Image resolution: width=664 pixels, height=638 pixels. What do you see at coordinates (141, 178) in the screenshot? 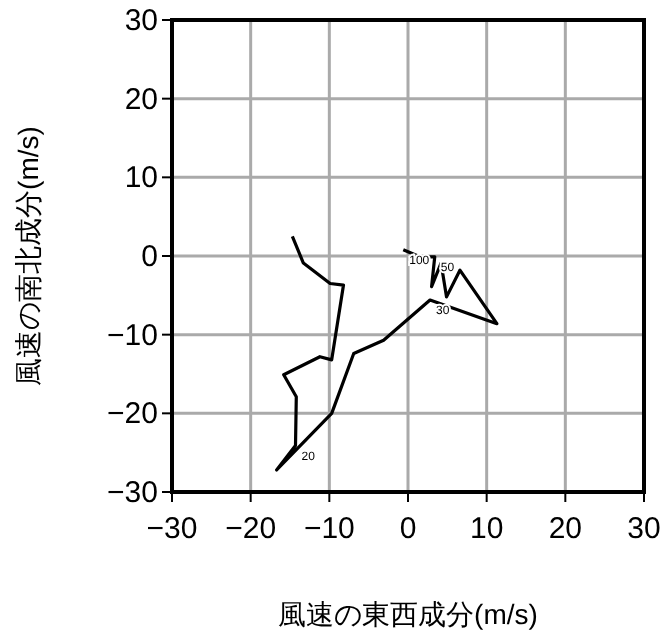
I see `y-tick-label: 10` at bounding box center [141, 178].